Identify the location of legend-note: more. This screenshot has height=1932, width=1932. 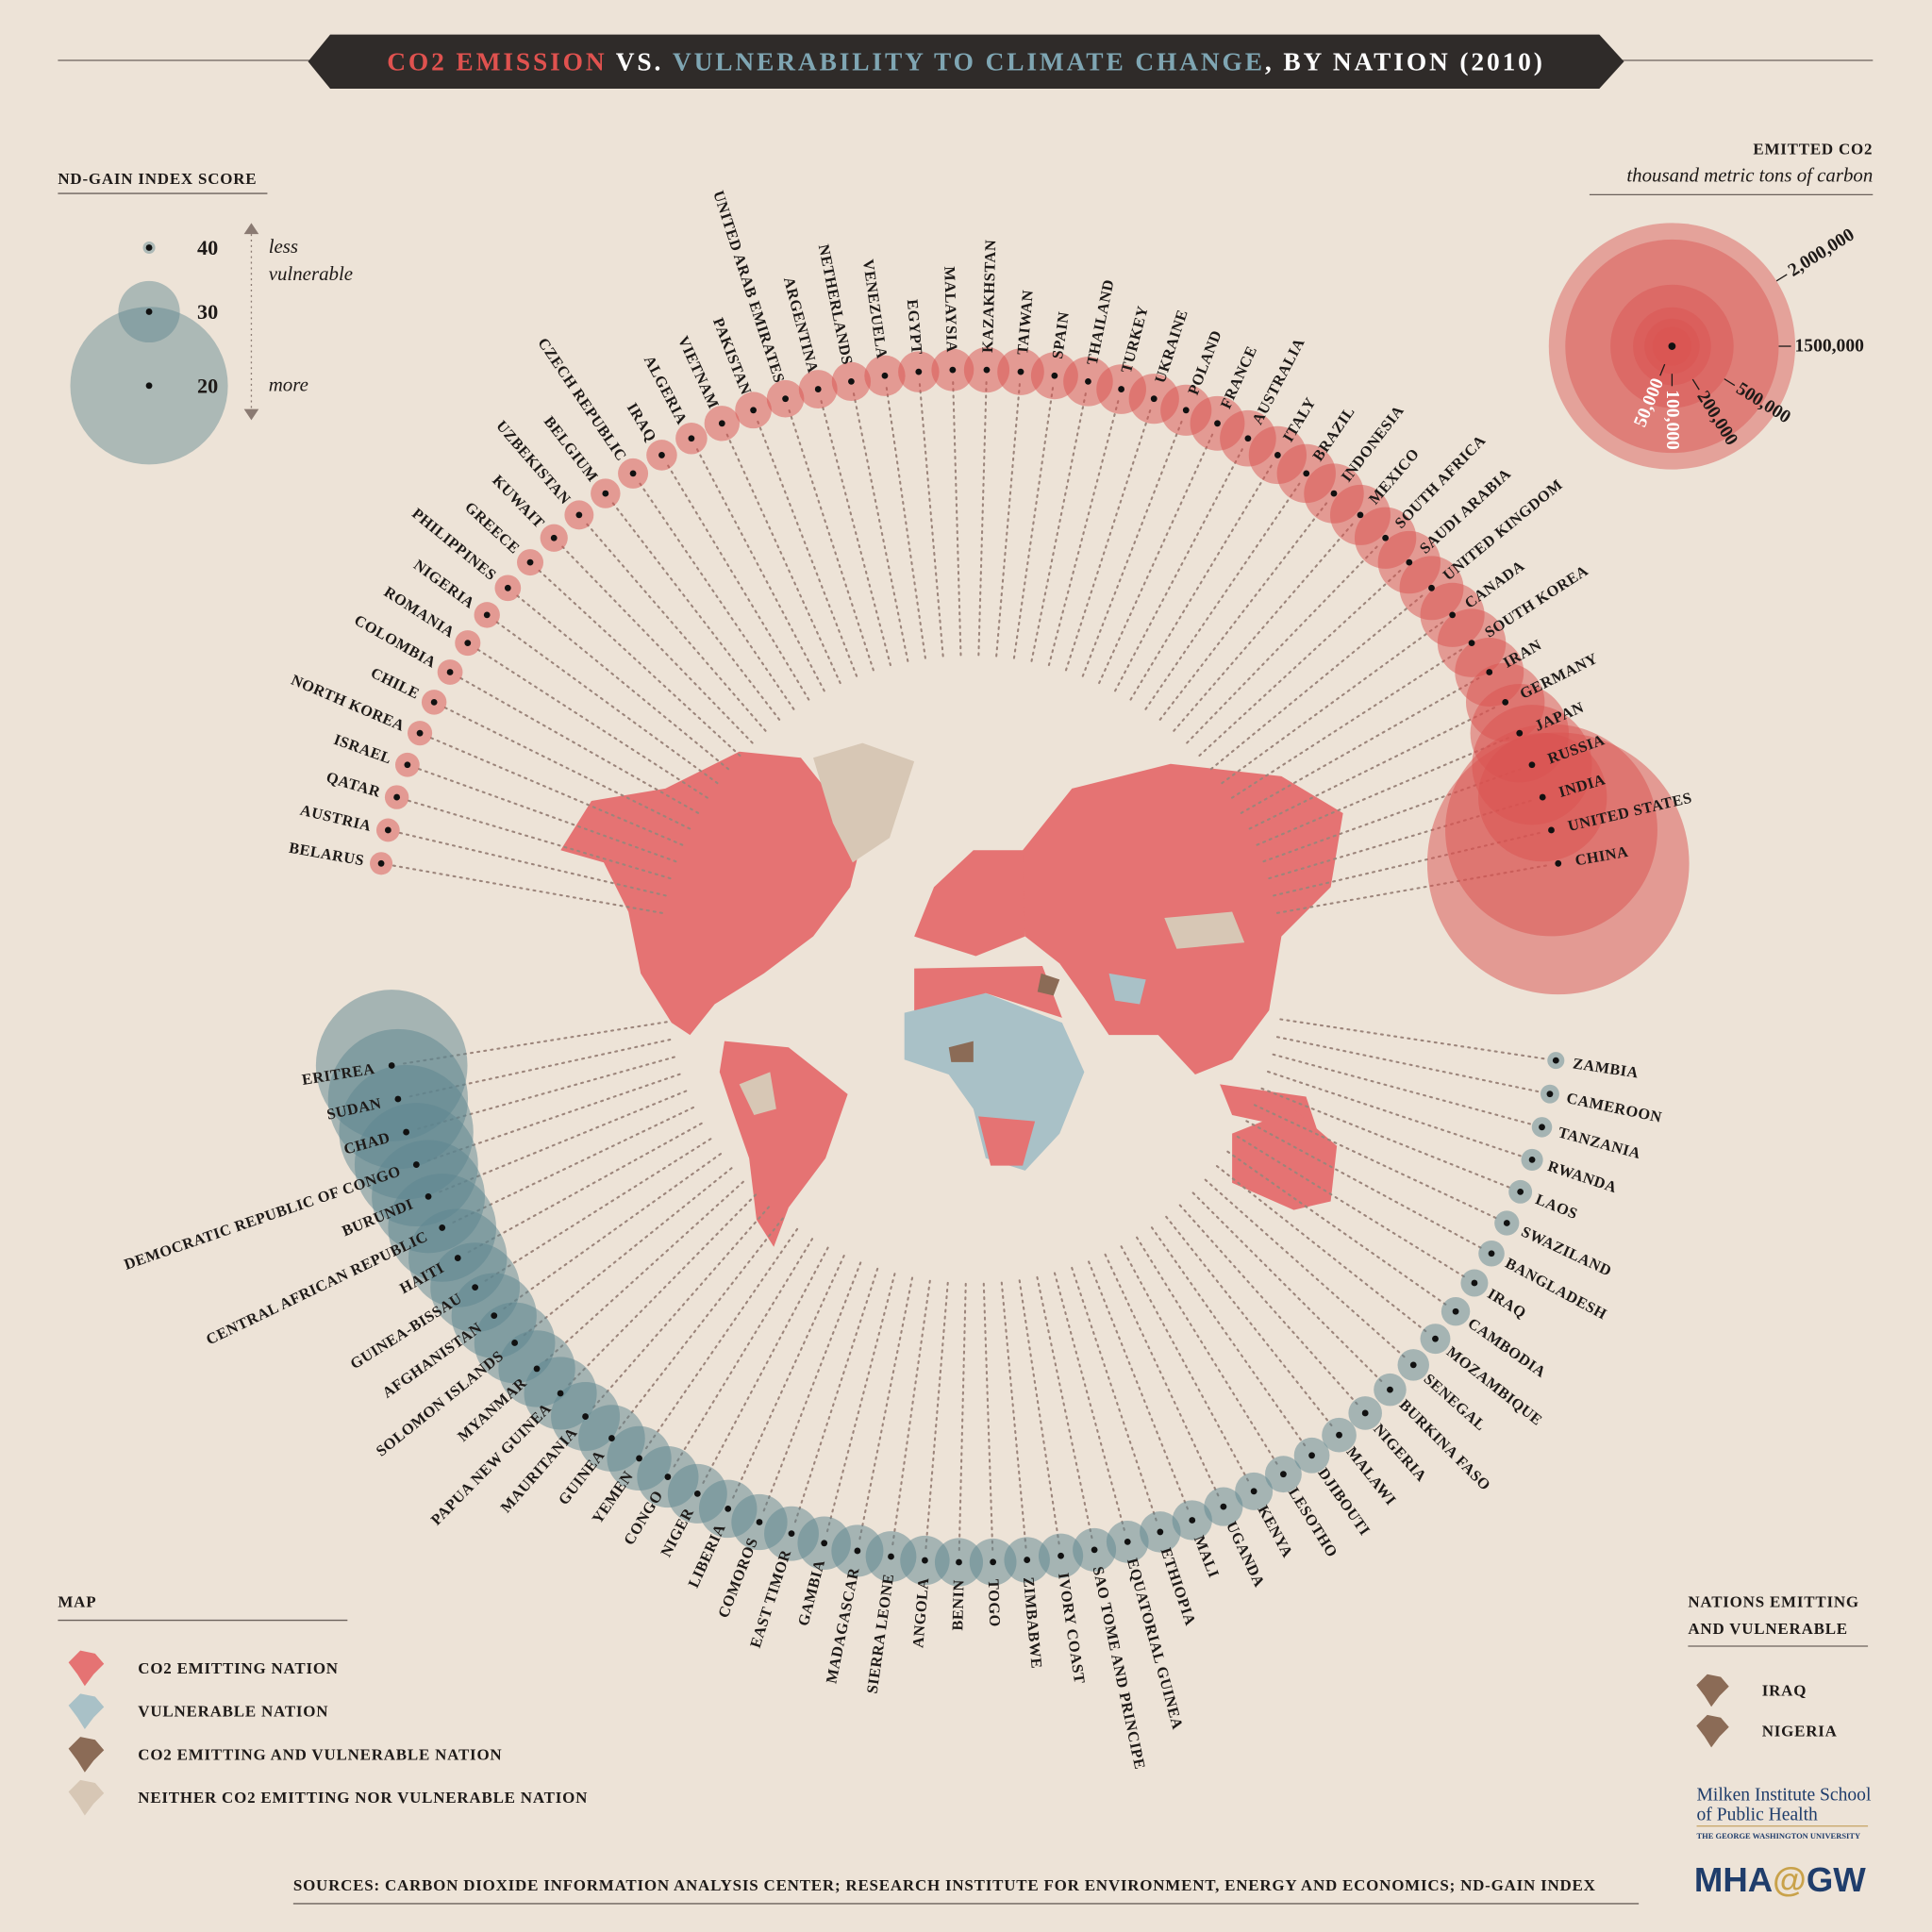
(288, 385).